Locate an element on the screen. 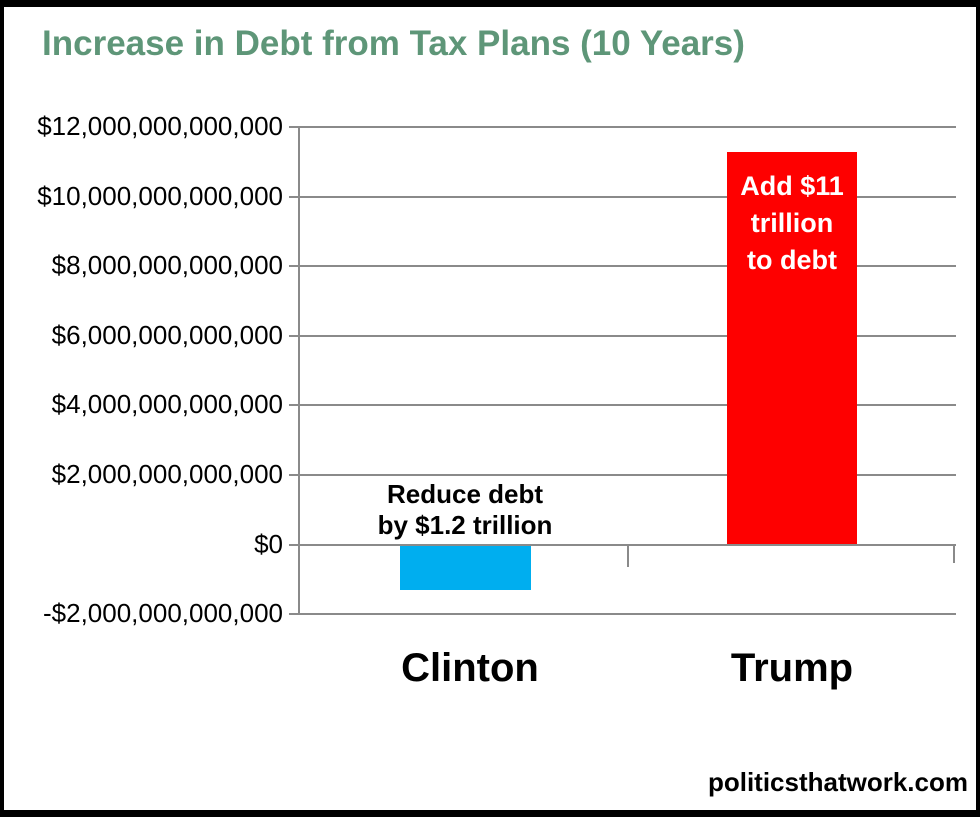 This screenshot has width=980, height=817. annotation-line: trillion is located at coordinates (792, 223).